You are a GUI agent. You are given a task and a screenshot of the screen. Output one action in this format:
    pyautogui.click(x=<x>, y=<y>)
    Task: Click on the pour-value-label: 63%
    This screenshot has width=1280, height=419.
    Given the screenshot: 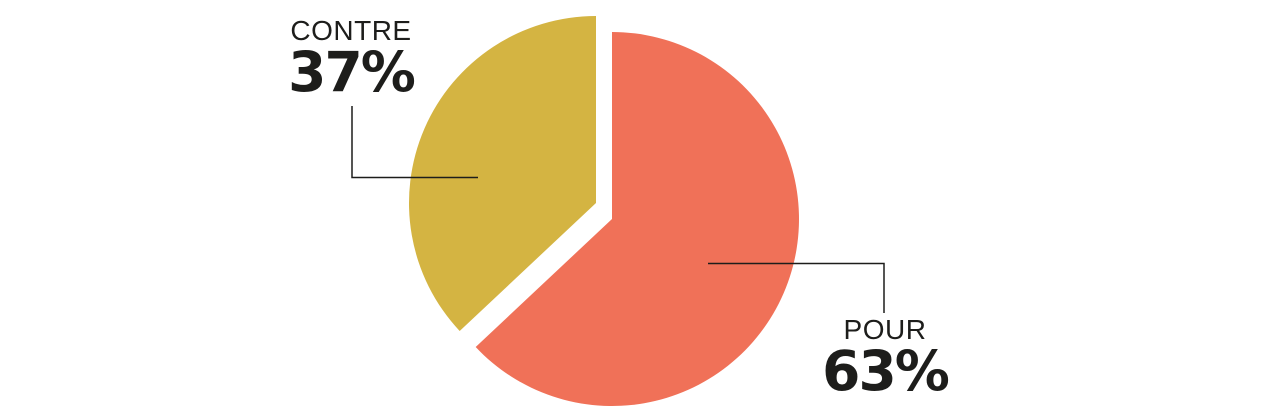 What is the action you would take?
    pyautogui.click(x=886, y=371)
    